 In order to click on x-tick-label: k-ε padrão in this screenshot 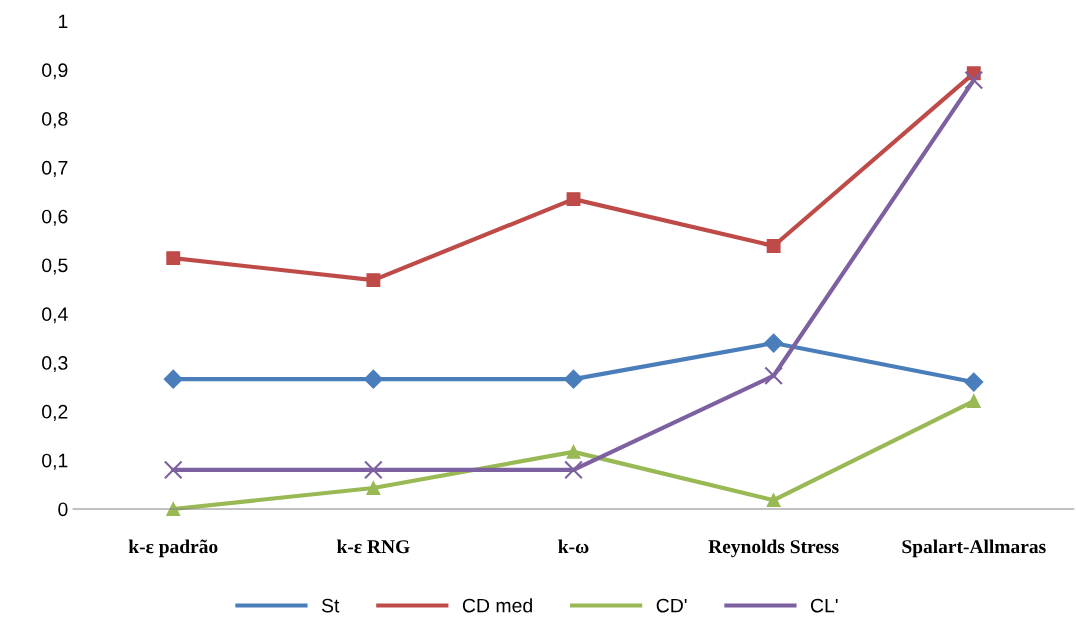, I will do `click(173, 548)`.